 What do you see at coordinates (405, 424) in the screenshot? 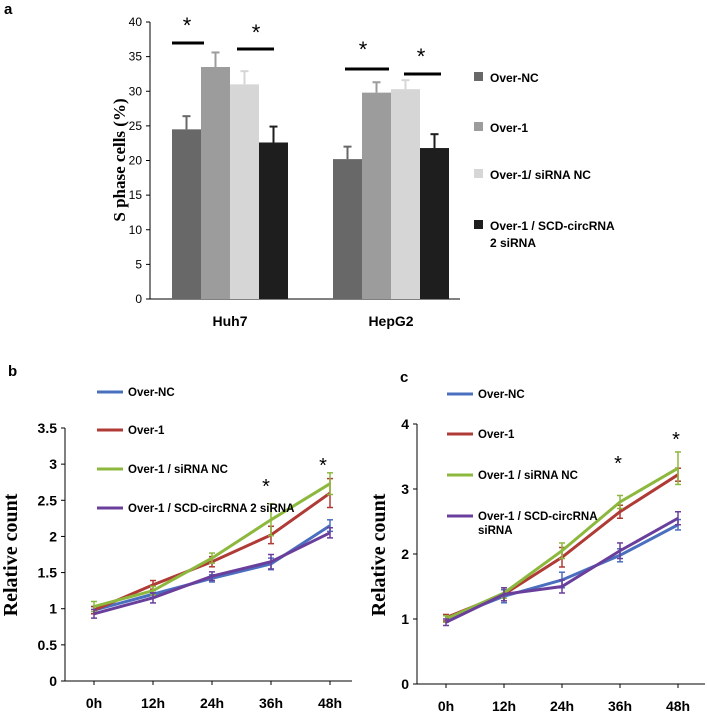
I see `panel-c-y-tick-label: 4` at bounding box center [405, 424].